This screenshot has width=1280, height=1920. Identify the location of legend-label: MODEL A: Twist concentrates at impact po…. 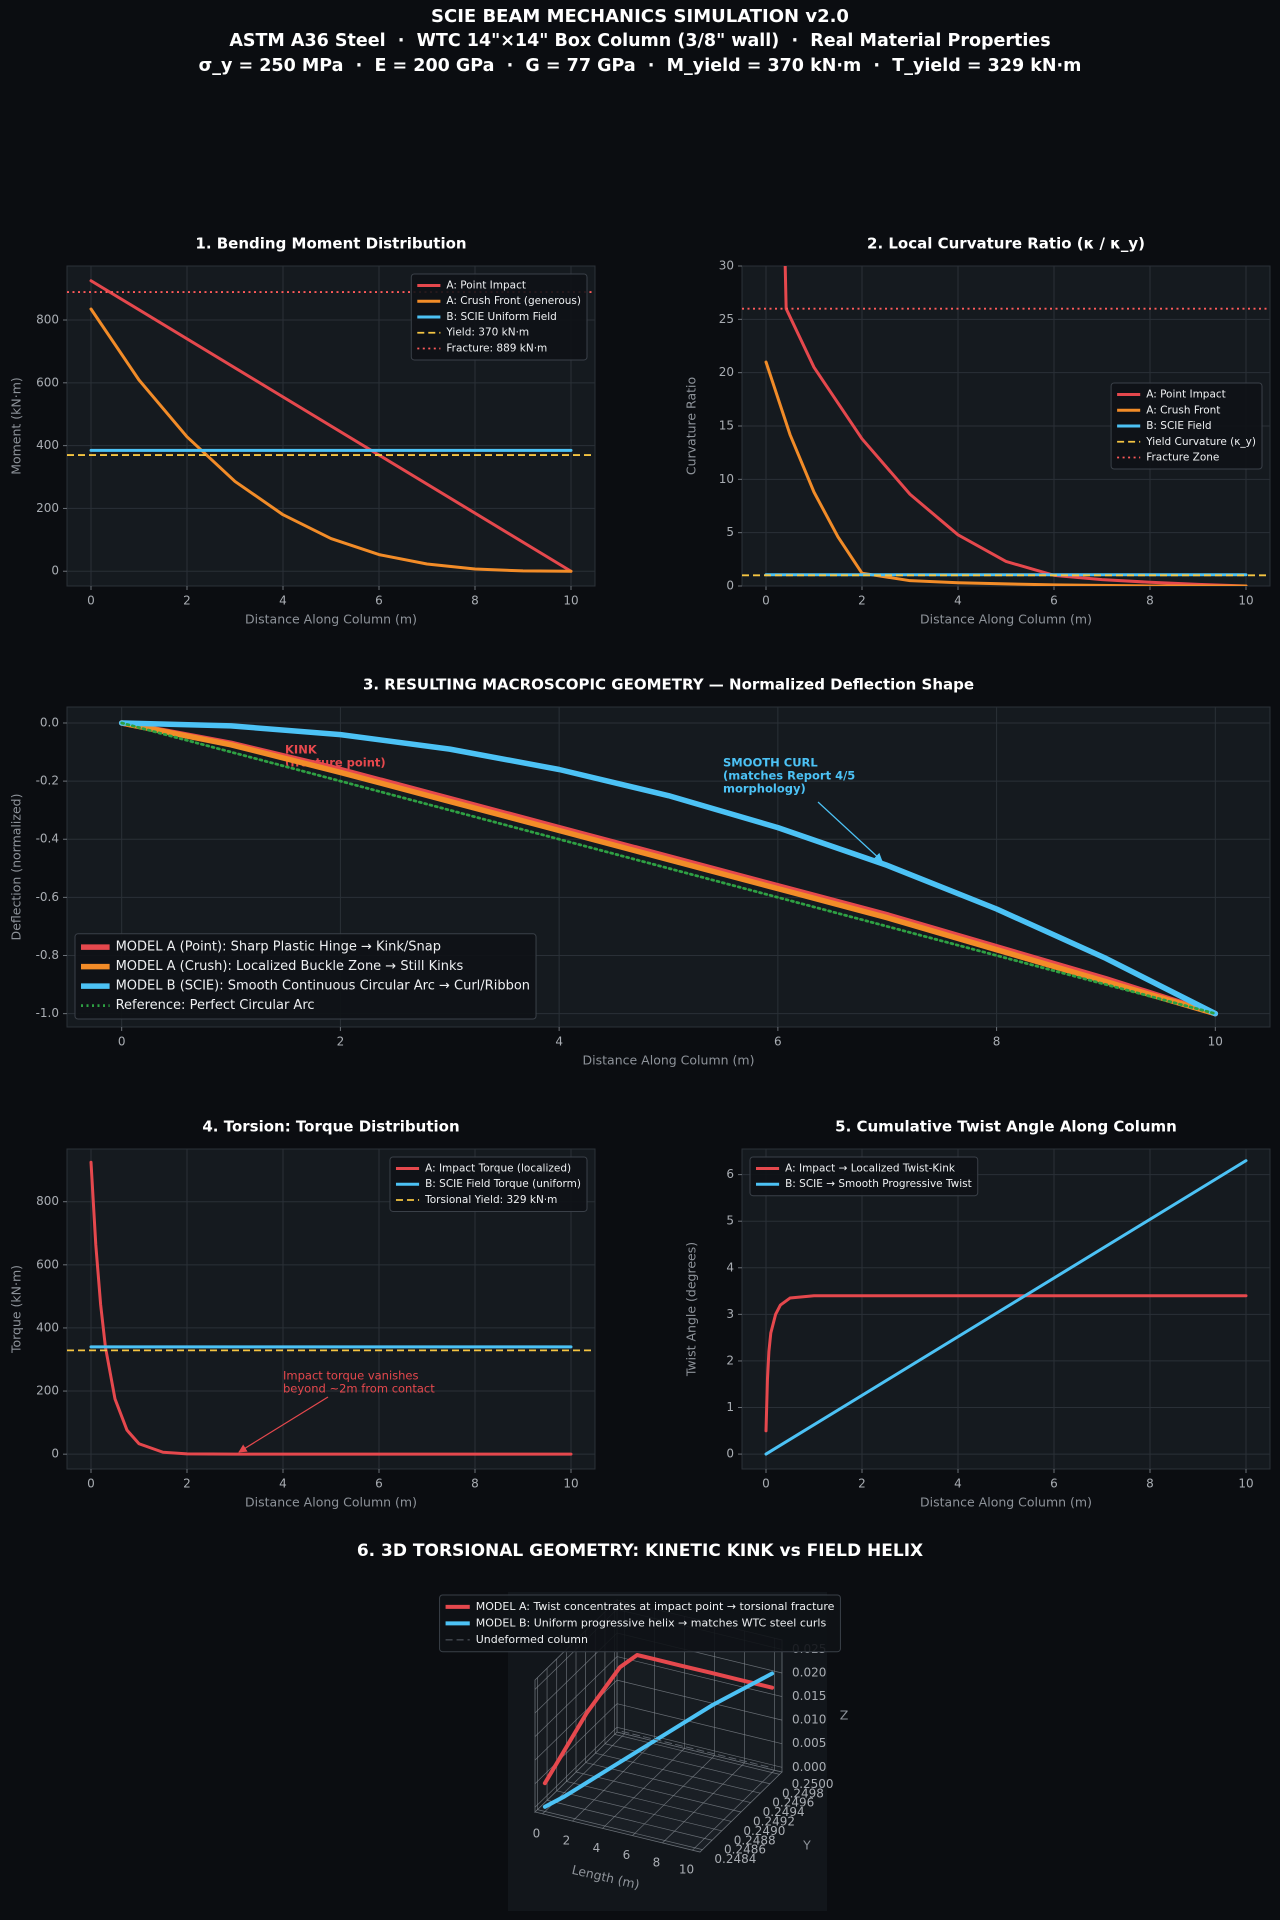
(655, 1606).